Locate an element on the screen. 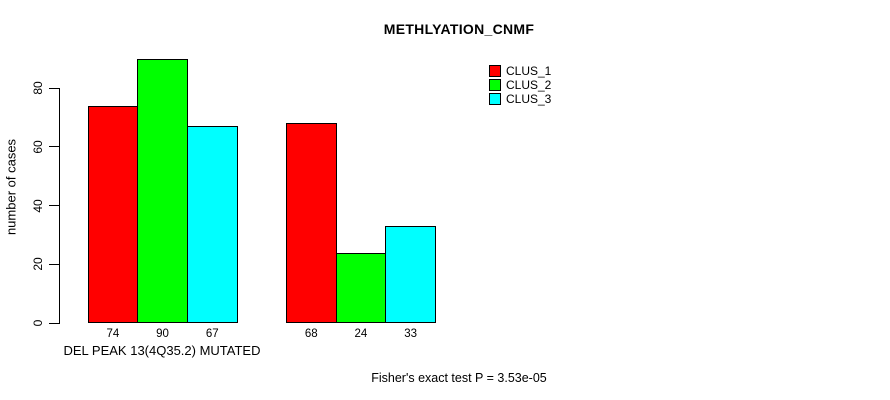  x-axis-label: DEL PEAK 13(4Q35.2) MUTATED is located at coordinates (162, 350).